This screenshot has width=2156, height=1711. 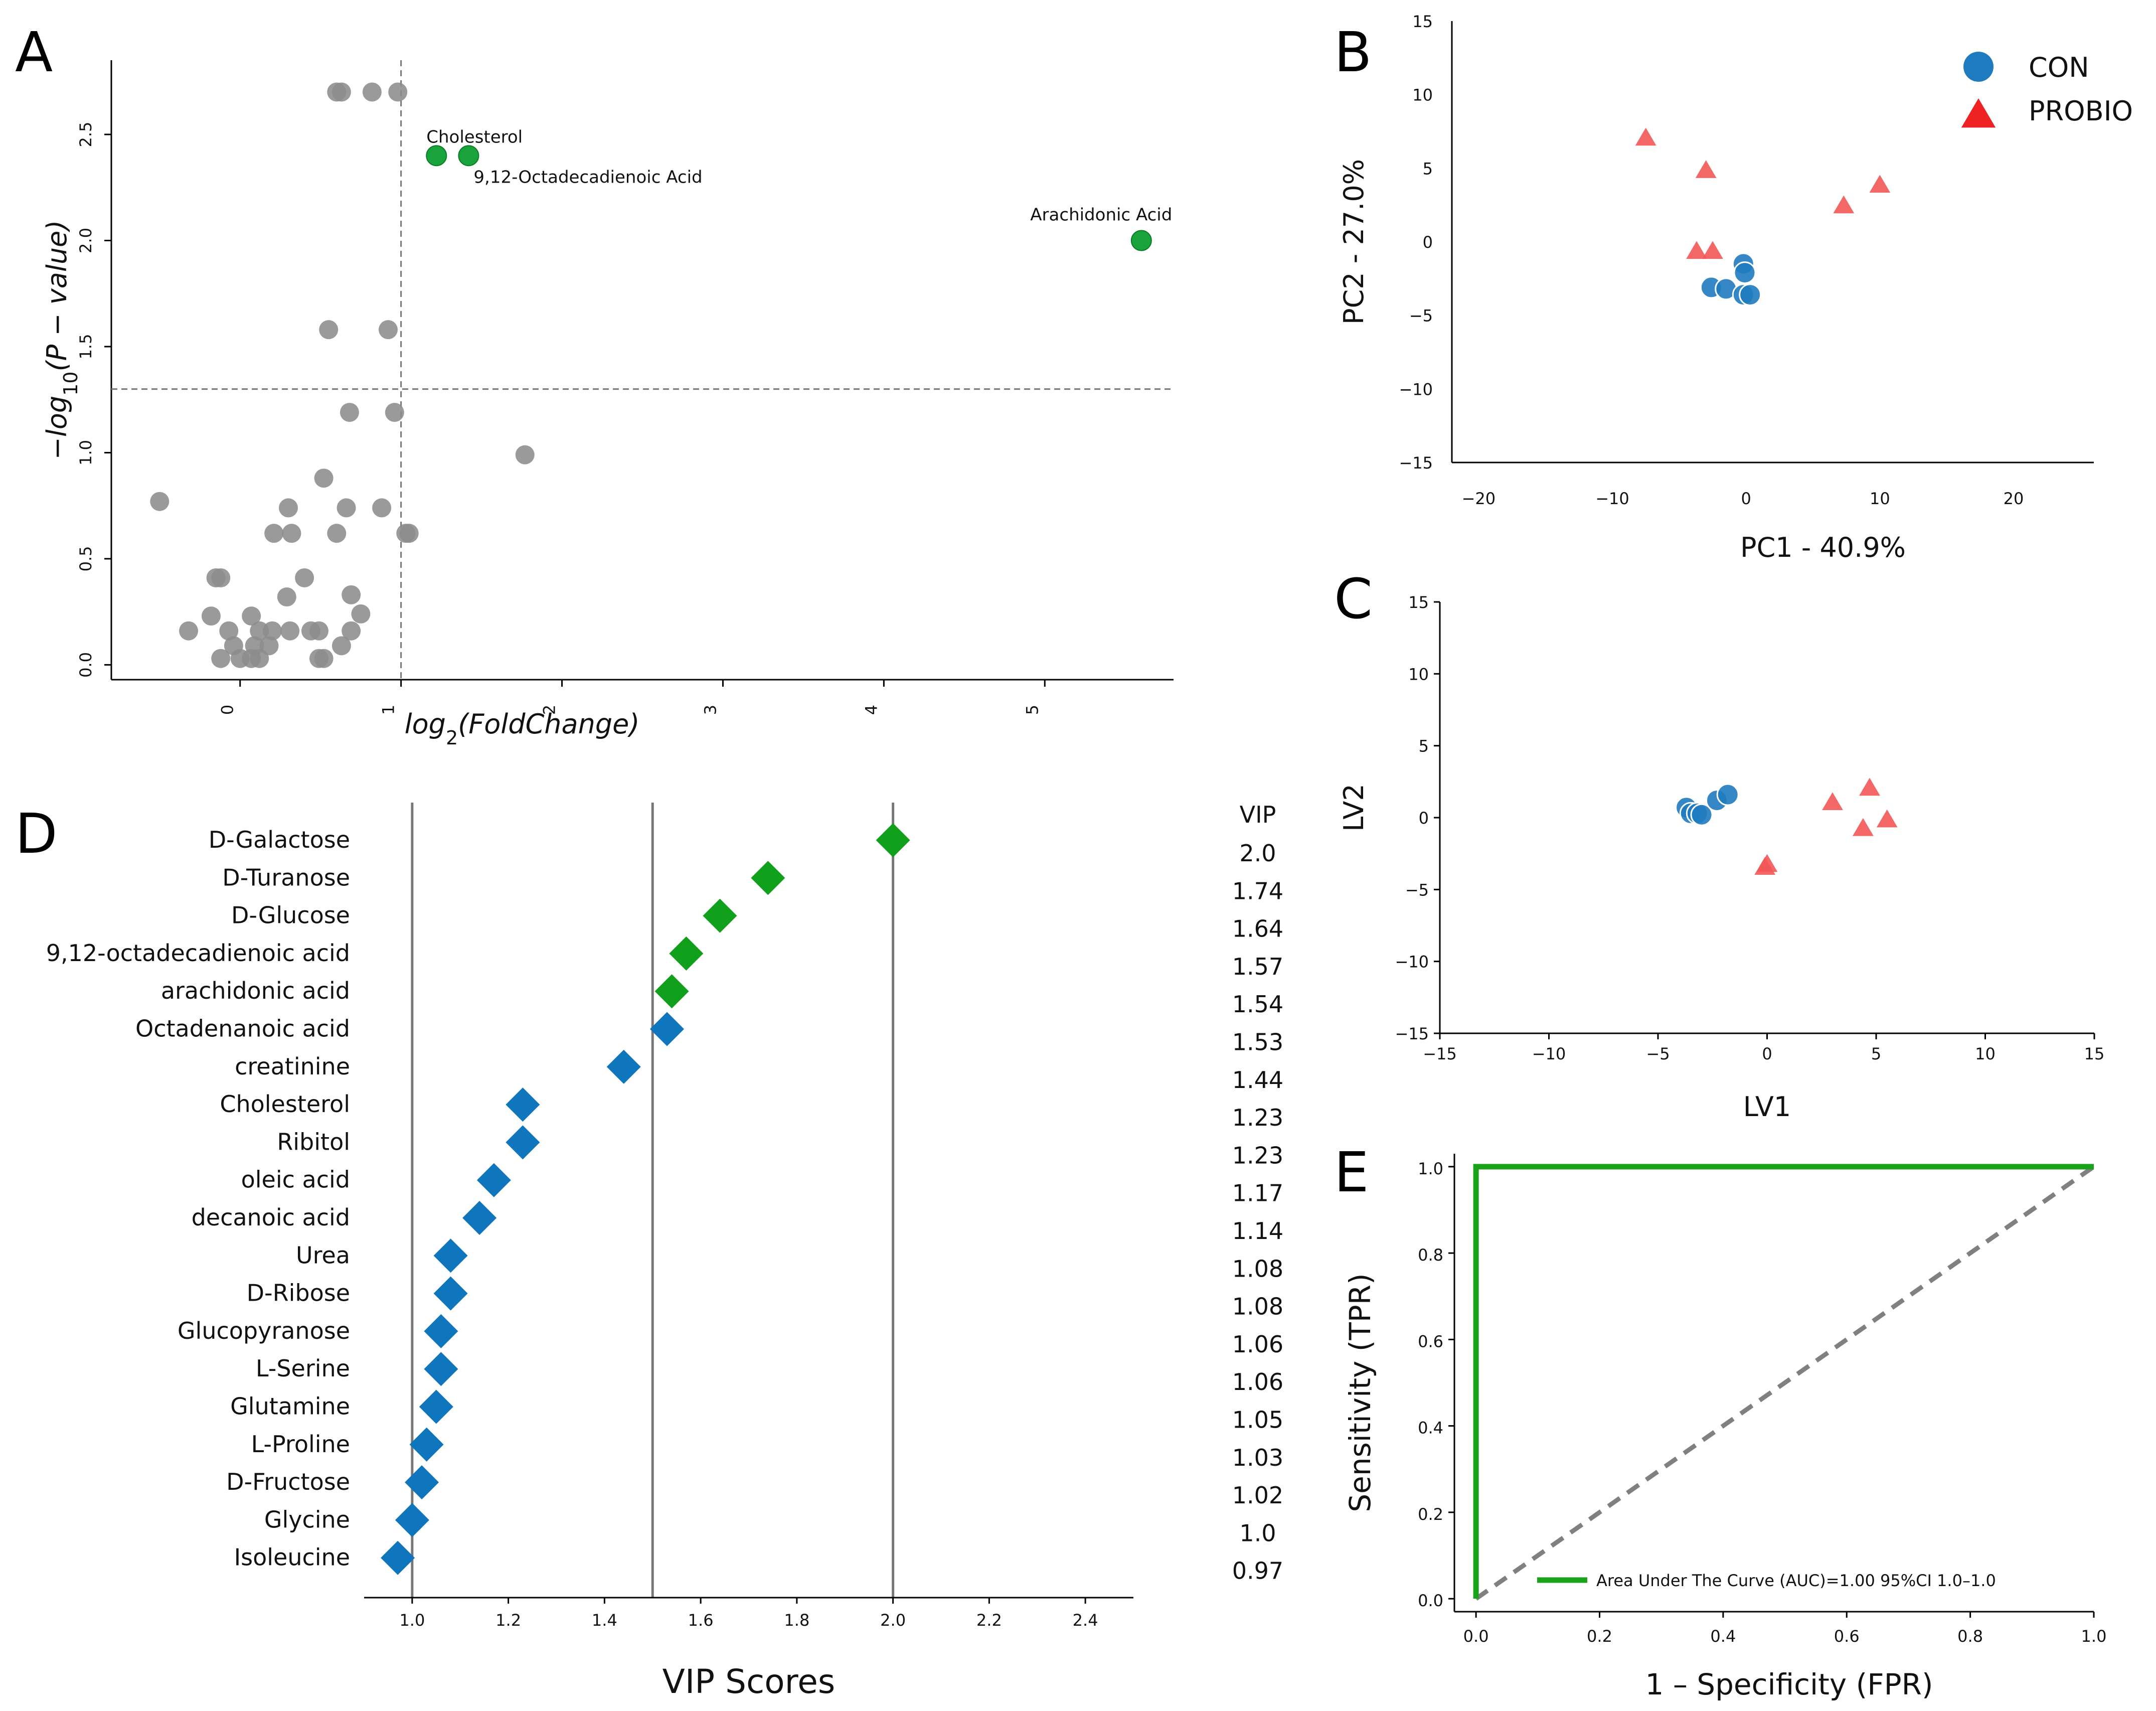 I want to click on metabolite-label: Octadenanoic acid, so click(x=242, y=1028).